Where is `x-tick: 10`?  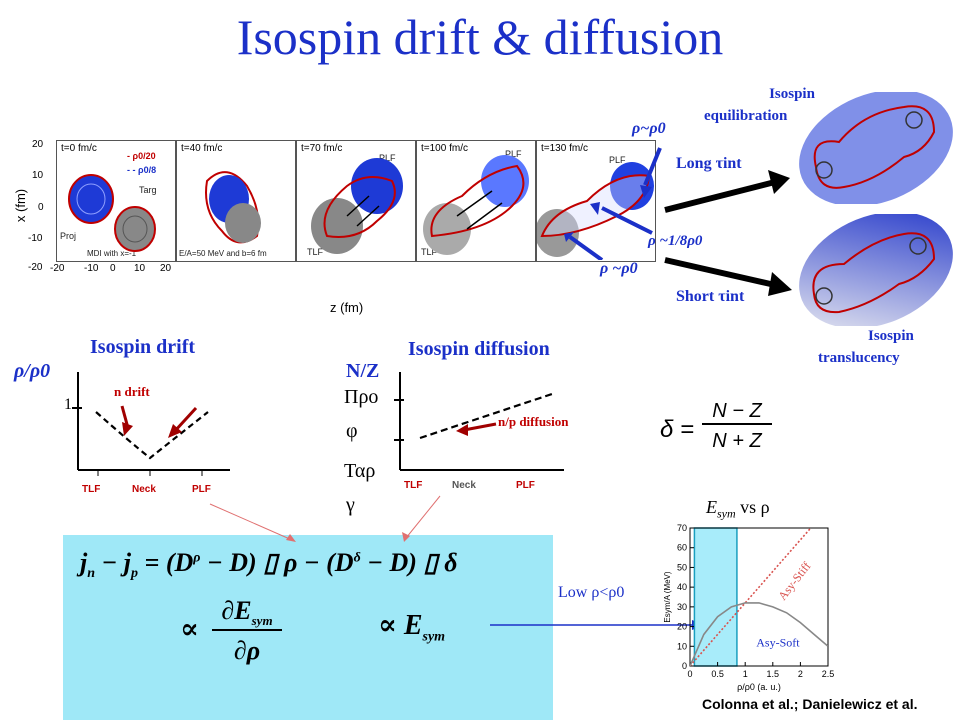
x-tick: 10 is located at coordinates (140, 268).